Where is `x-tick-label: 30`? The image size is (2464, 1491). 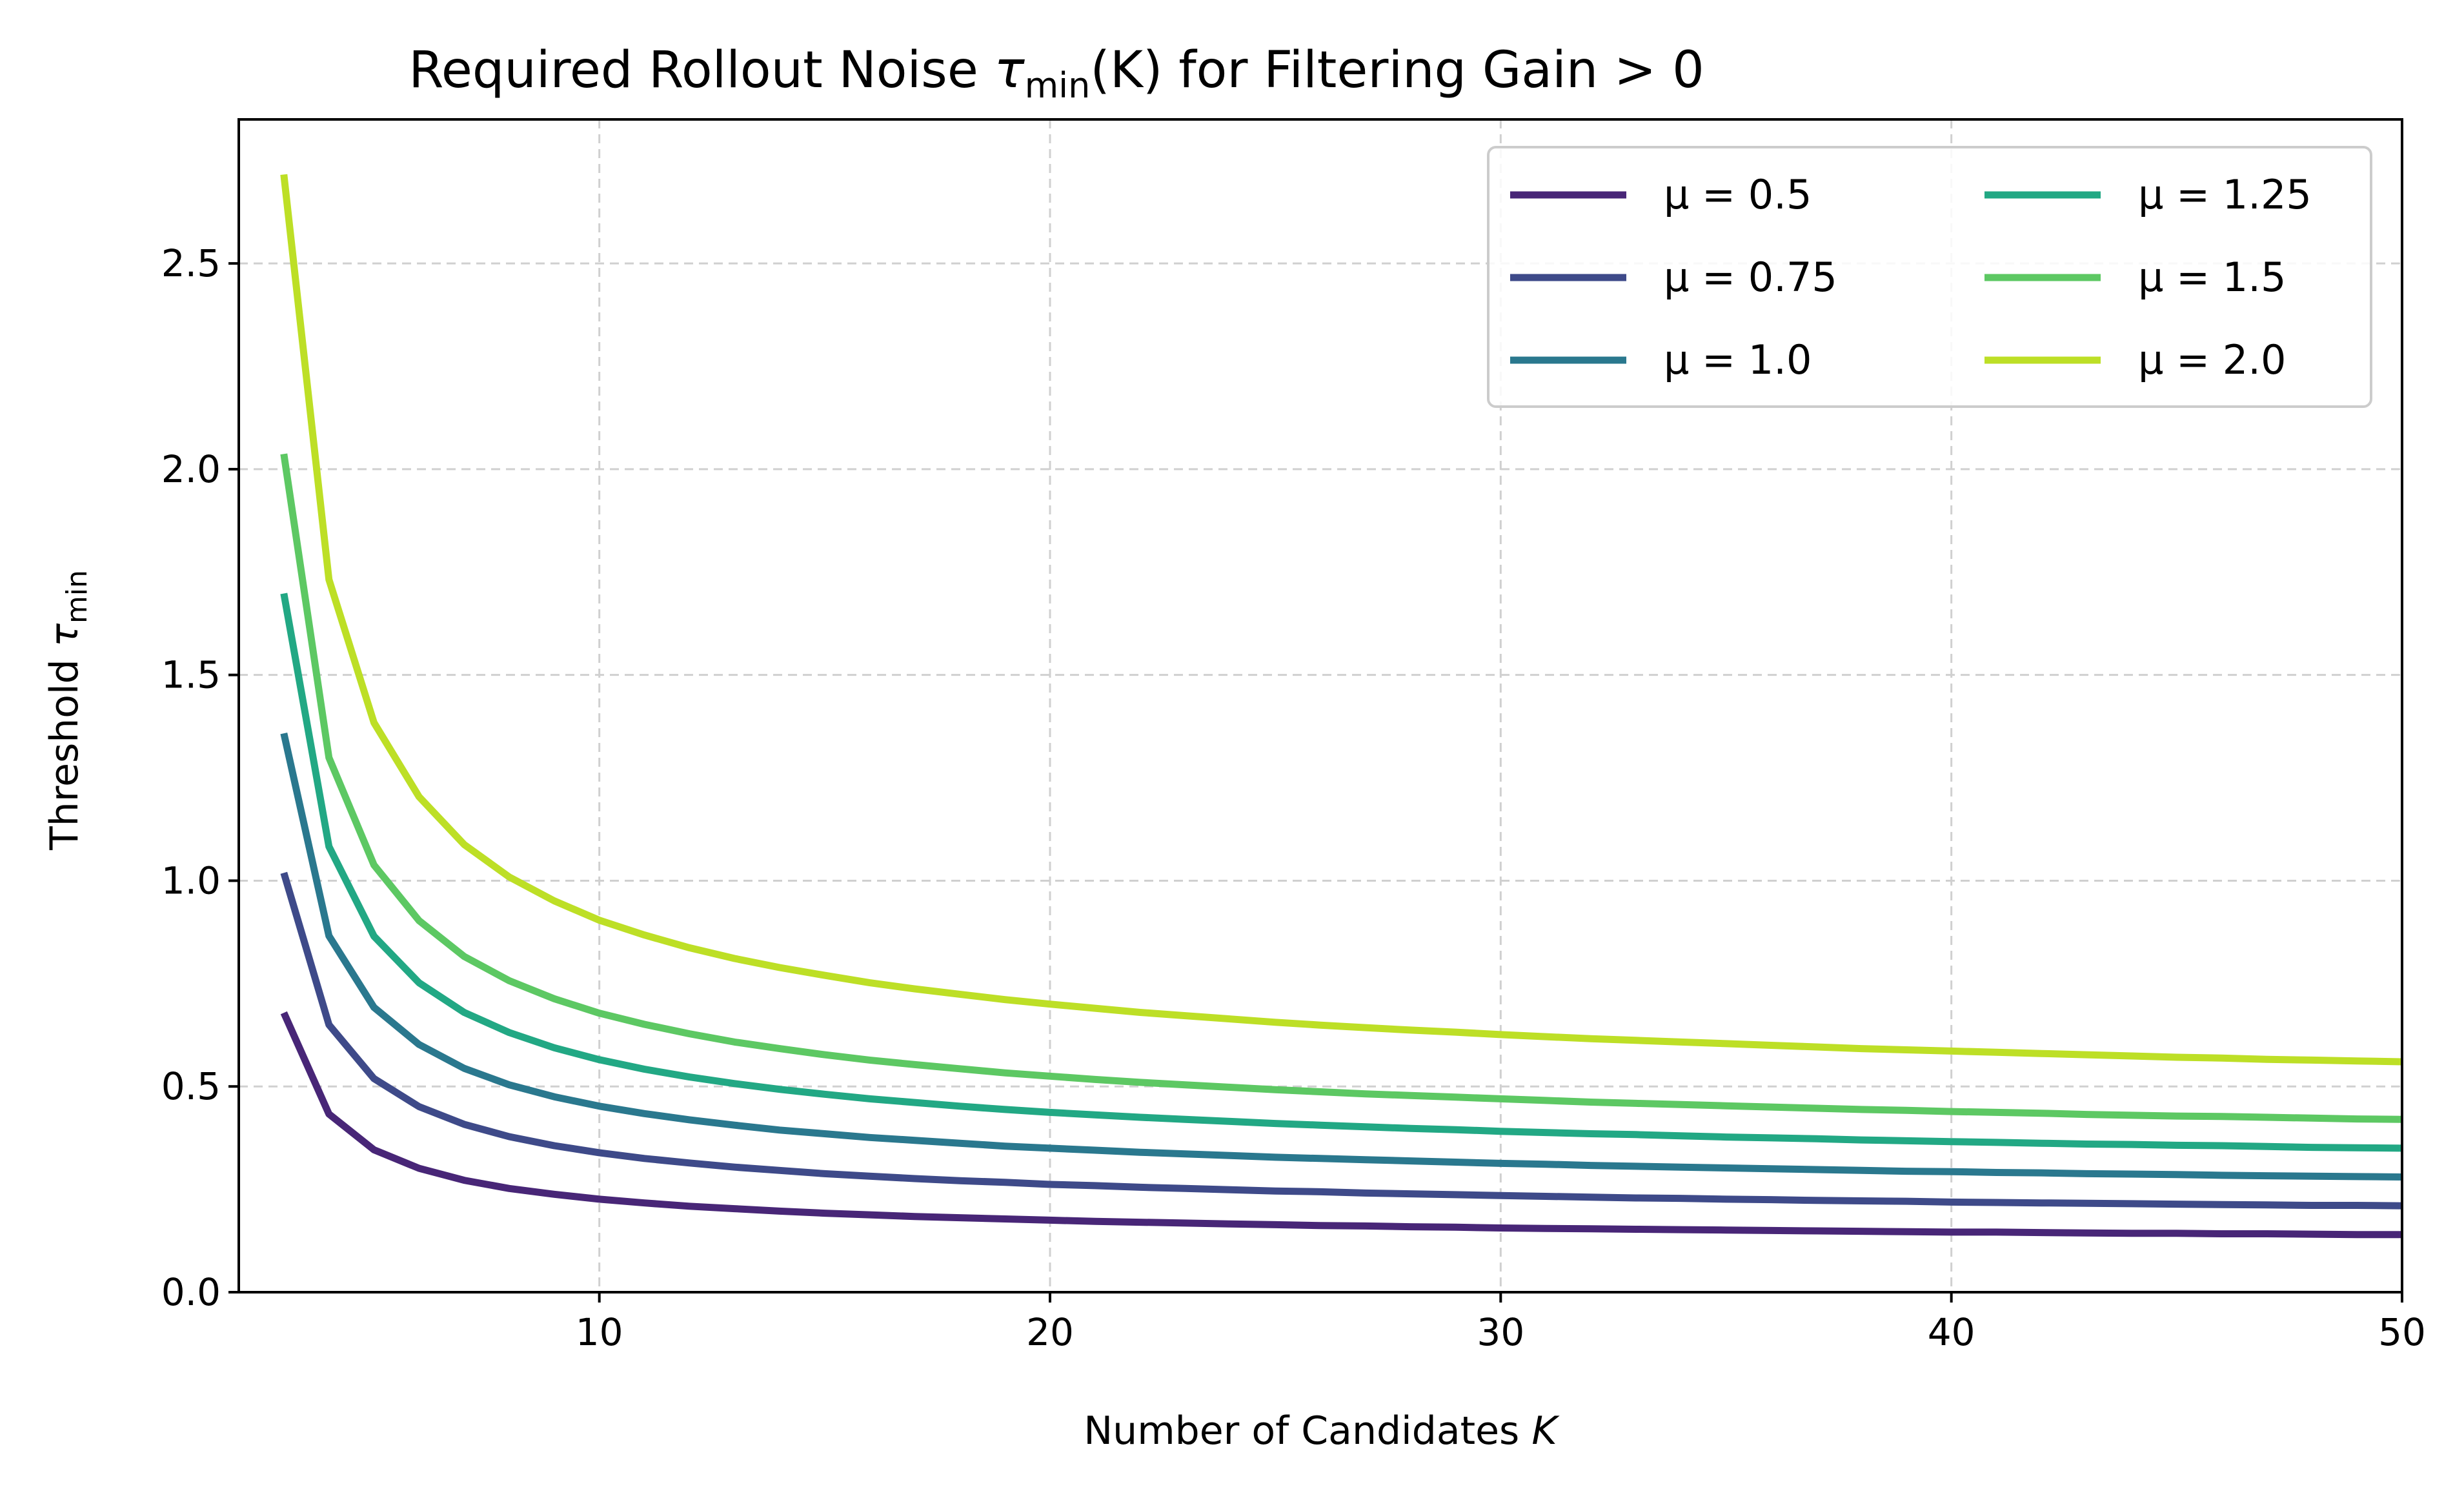
x-tick-label: 30 is located at coordinates (1500, 1332).